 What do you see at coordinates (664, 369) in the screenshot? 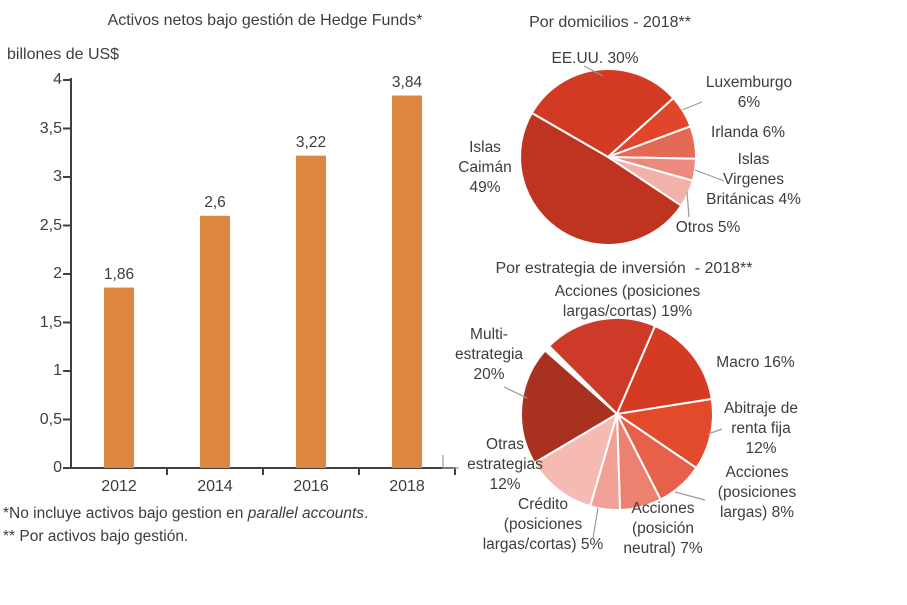
I see `pie-slice-macro` at bounding box center [664, 369].